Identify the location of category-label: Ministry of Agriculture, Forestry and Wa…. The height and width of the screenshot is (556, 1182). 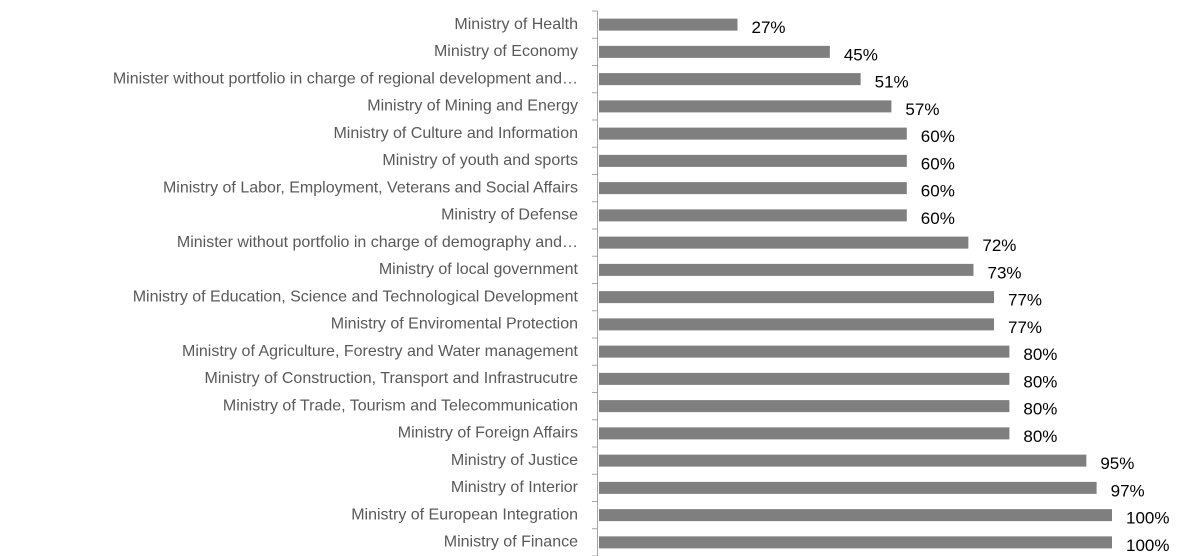
(380, 351).